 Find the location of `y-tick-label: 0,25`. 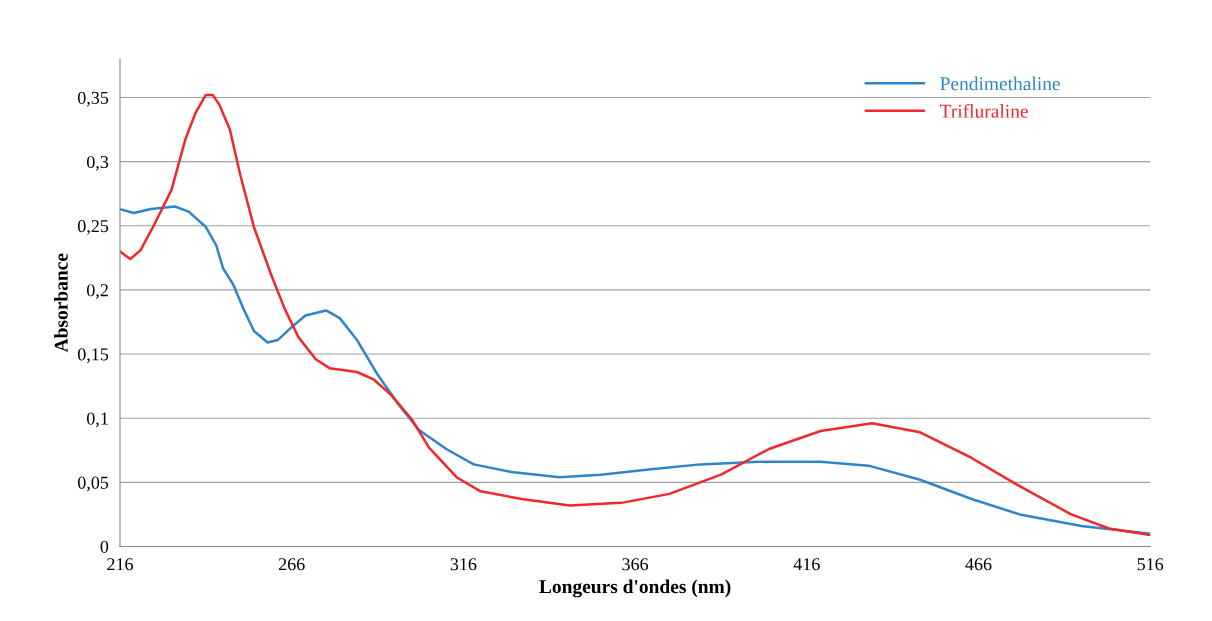

y-tick-label: 0,25 is located at coordinates (93, 227).